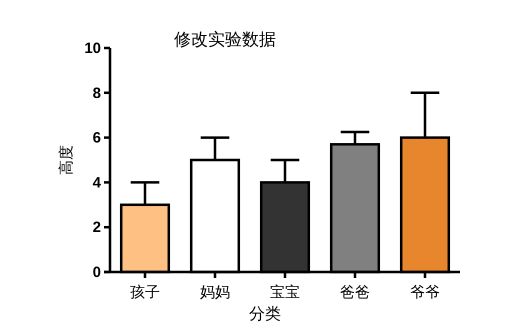 This screenshot has width=520, height=324. I want to click on x-axis-title: 分类, so click(265, 314).